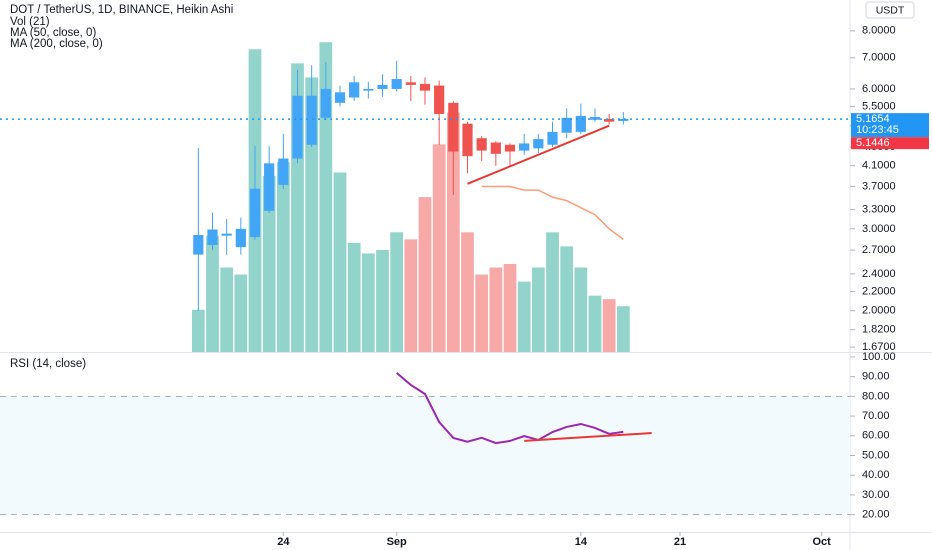 This screenshot has width=932, height=550. What do you see at coordinates (53, 33) in the screenshot?
I see `indicator-label: MA (50, close, 0)` at bounding box center [53, 33].